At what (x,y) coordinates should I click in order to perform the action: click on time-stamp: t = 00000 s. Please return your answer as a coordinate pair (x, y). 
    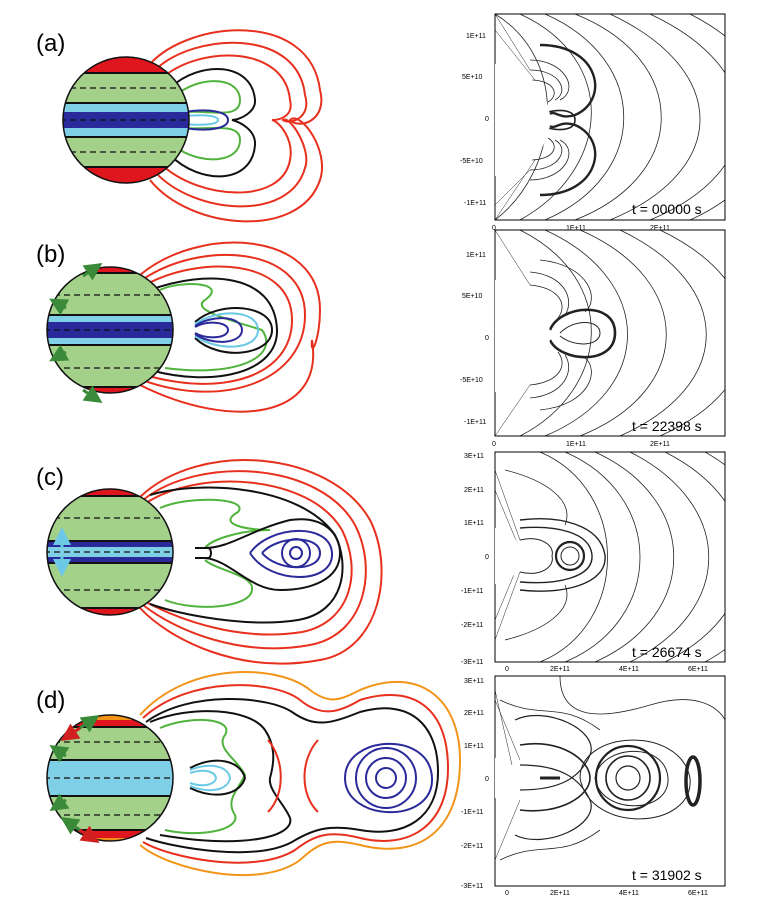
    Looking at the image, I should click on (667, 209).